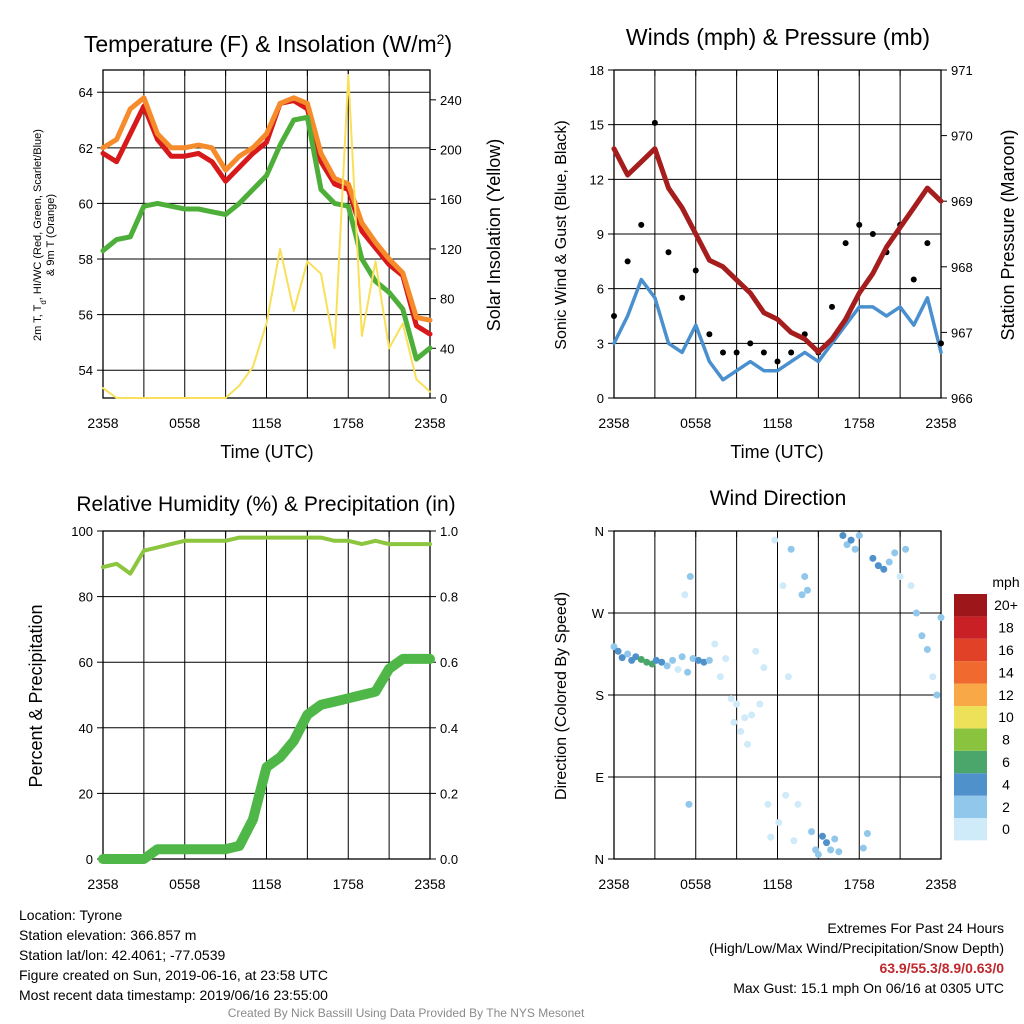 The image size is (1024, 1024). Describe the element at coordinates (1006, 695) in the screenshot. I see `colorbar-label: 12` at that location.